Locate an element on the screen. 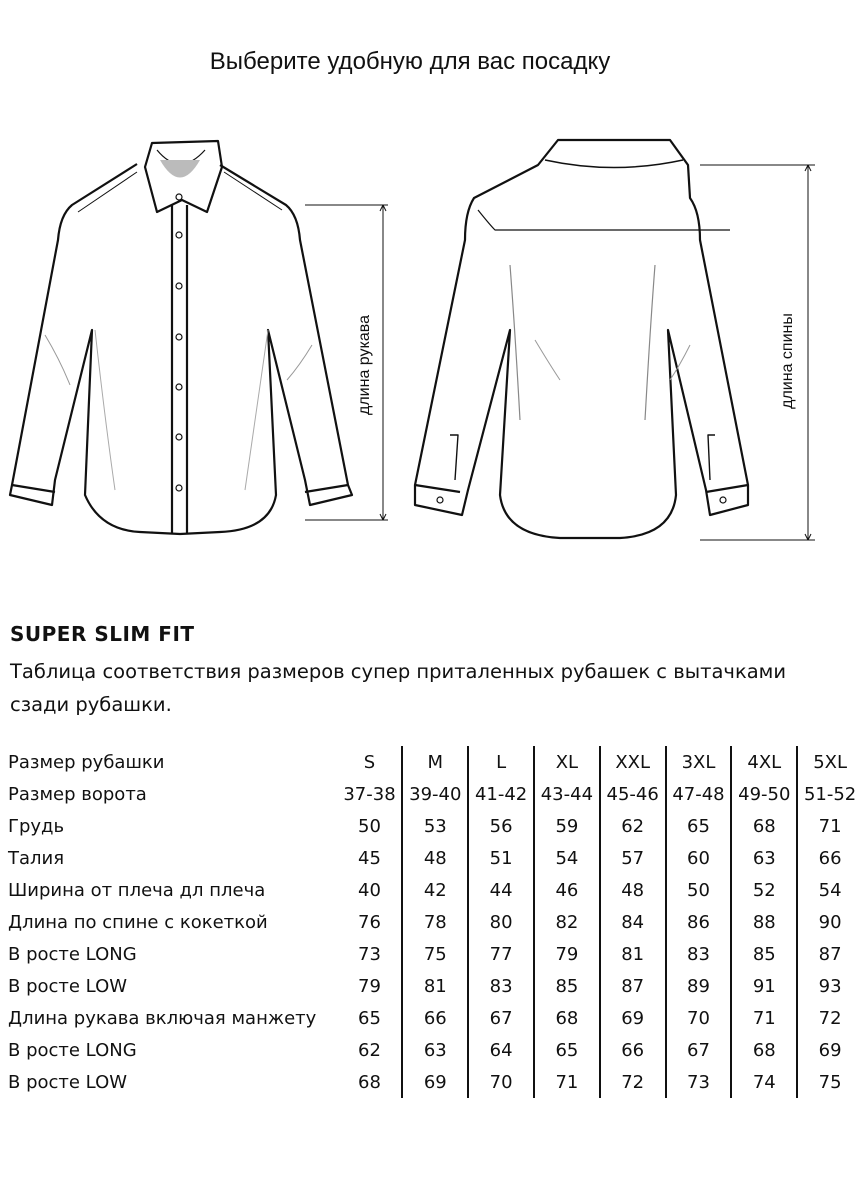 The height and width of the screenshot is (1200, 862). table-cell: 5XL is located at coordinates (829, 762).